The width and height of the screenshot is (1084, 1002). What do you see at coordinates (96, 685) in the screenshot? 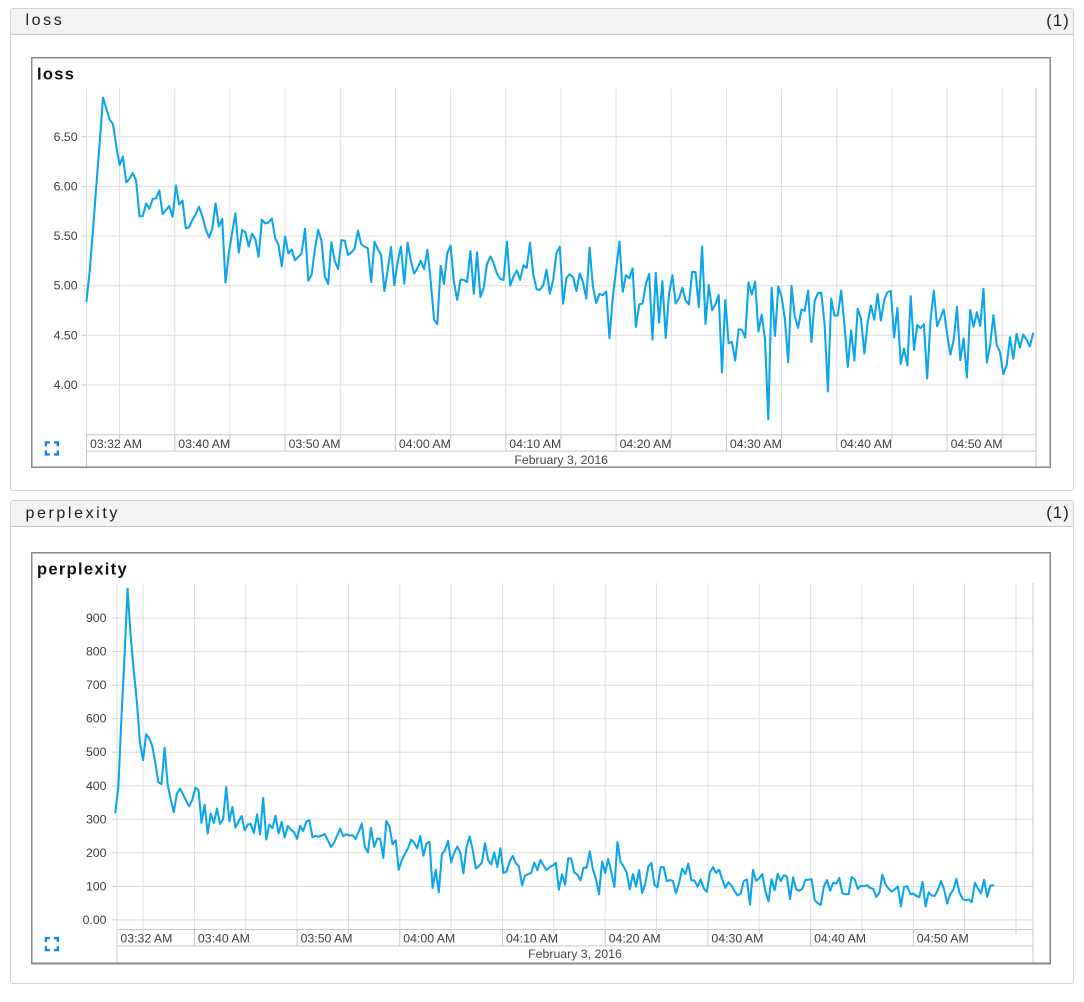
I see `svg-text: 700` at bounding box center [96, 685].